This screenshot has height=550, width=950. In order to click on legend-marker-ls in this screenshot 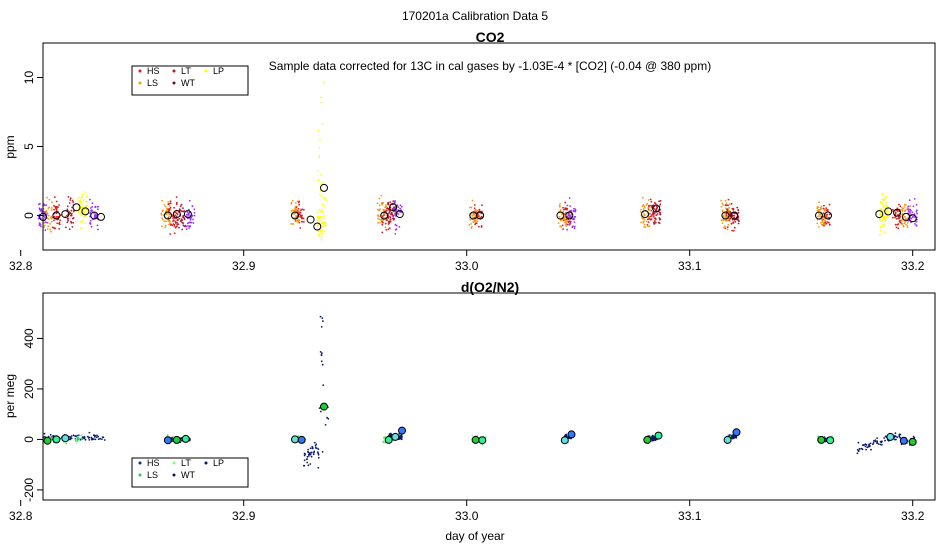, I will do `click(140, 83)`.